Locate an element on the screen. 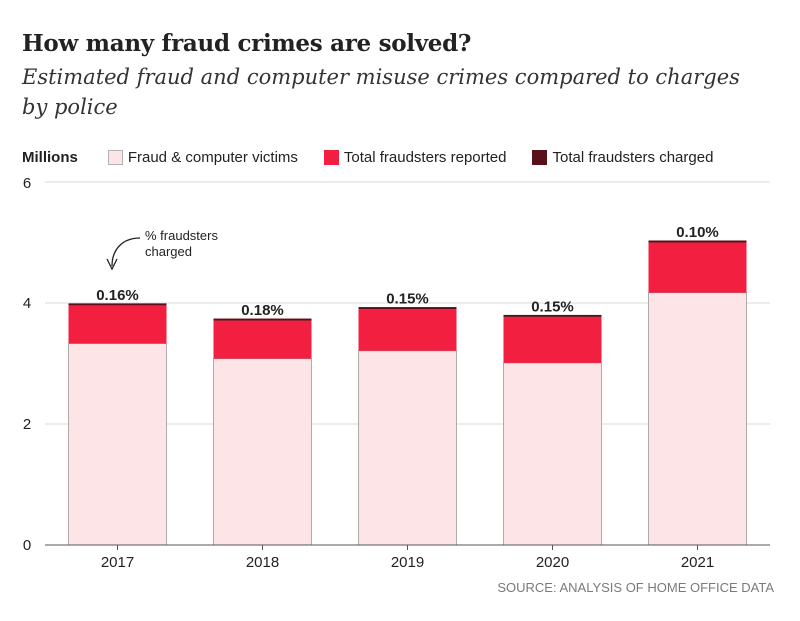 The height and width of the screenshot is (621, 800). bar-charged-2017 is located at coordinates (117, 304).